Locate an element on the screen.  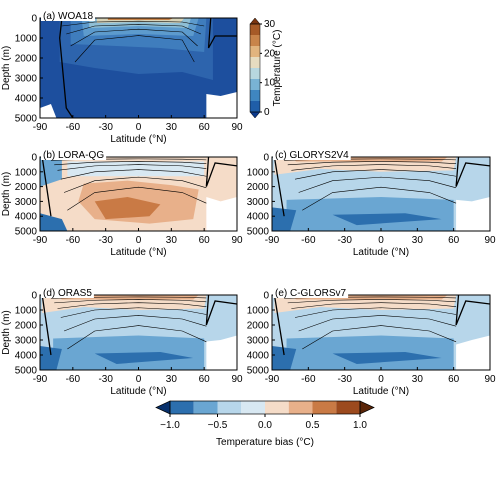
colorbar-tick-label: 0 is located at coordinates (267, 112).